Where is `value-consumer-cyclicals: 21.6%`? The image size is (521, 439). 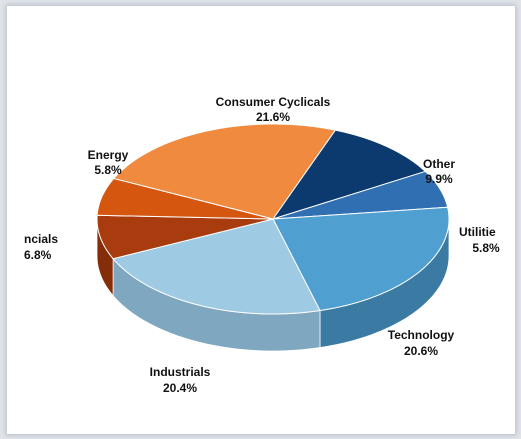
value-consumer-cyclicals: 21.6% is located at coordinates (273, 117).